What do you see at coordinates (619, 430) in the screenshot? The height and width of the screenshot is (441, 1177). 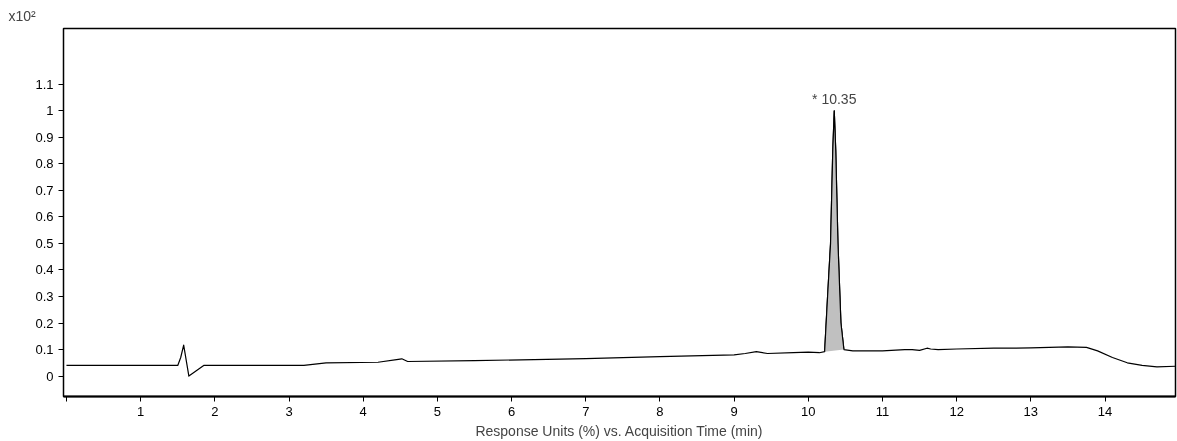 I see `x-axis-title: Response Units (%) vs. Acquisition Time (min)` at bounding box center [619, 430].